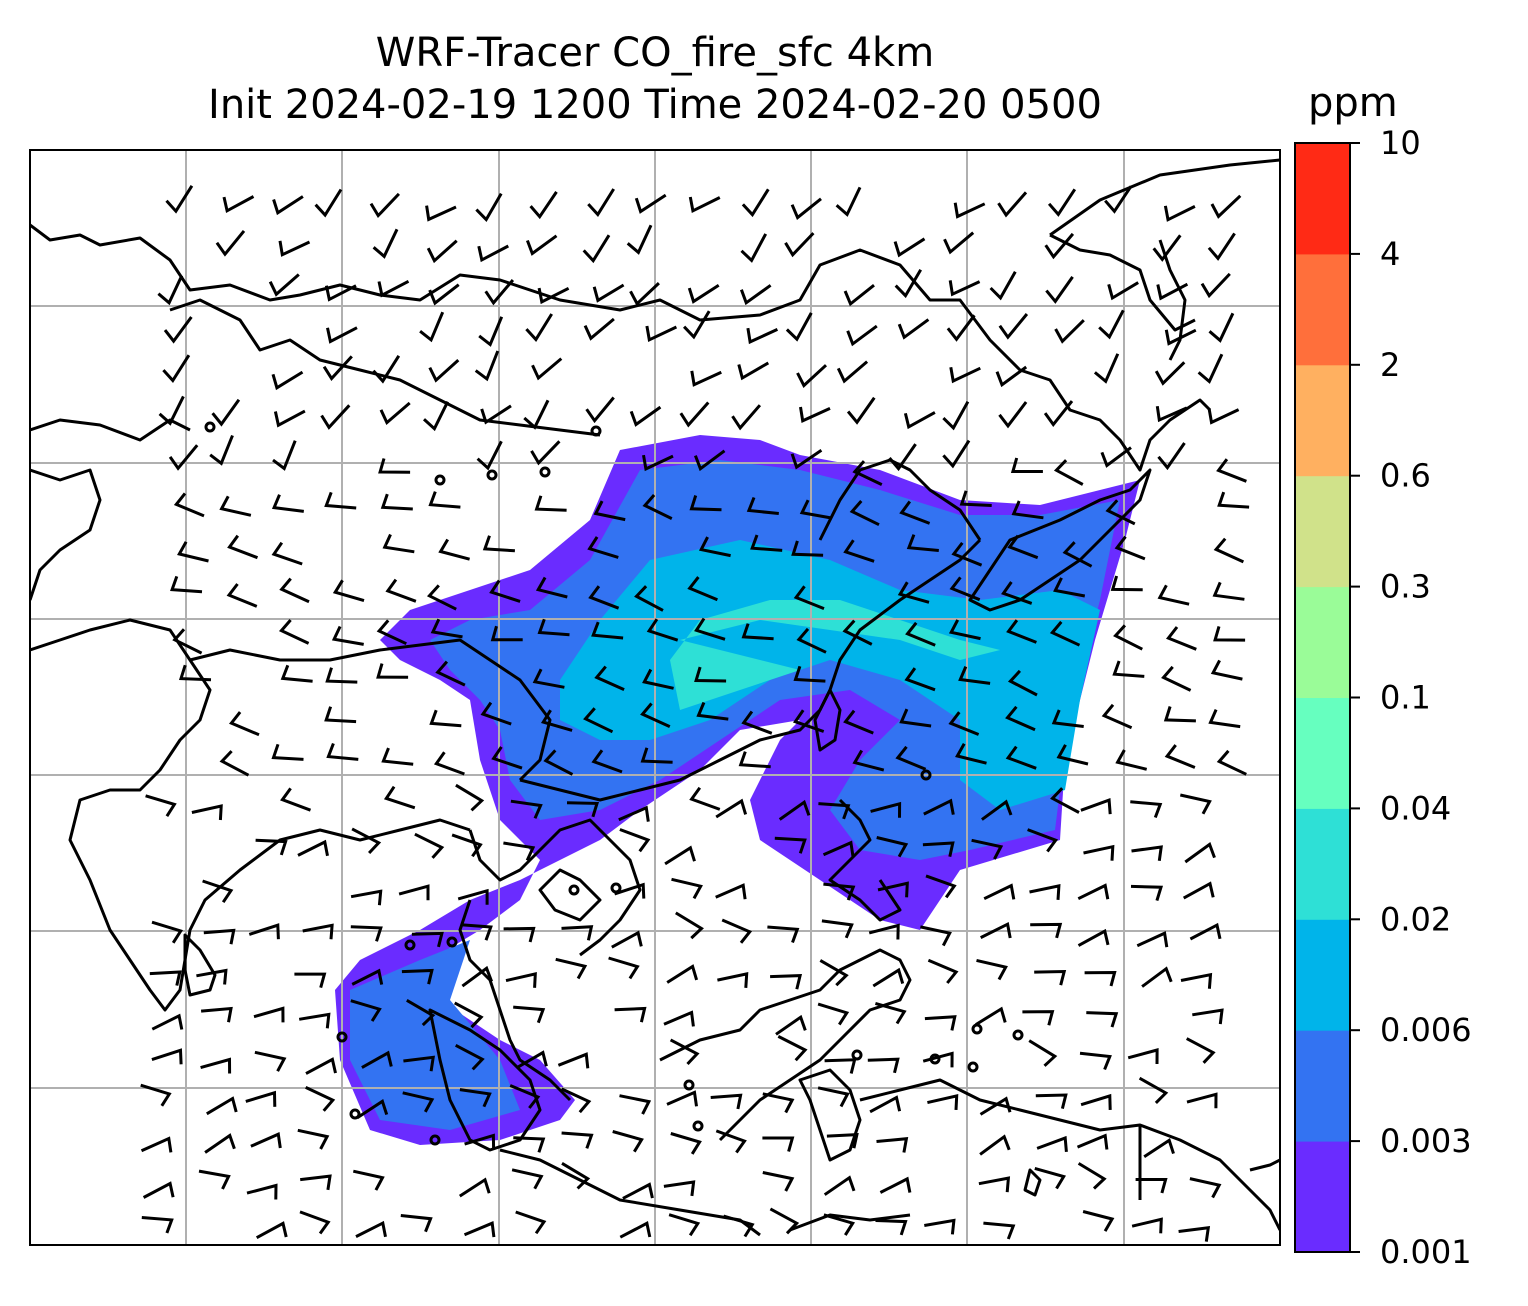 This screenshot has width=1528, height=1306. What do you see at coordinates (1405, 587) in the screenshot?
I see `colorbar-tick-label: 0.3` at bounding box center [1405, 587].